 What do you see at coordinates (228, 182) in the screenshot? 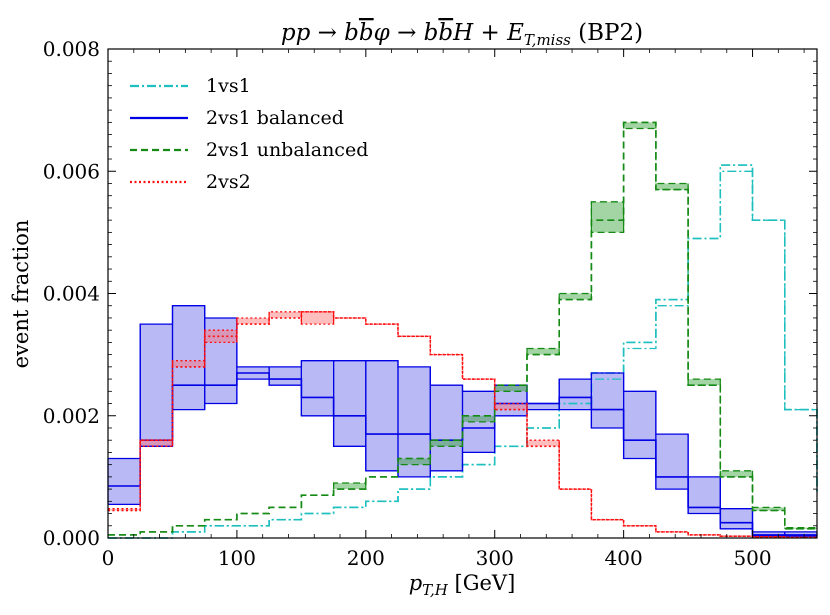
I see `legend-label-3: 2vs2` at bounding box center [228, 182].